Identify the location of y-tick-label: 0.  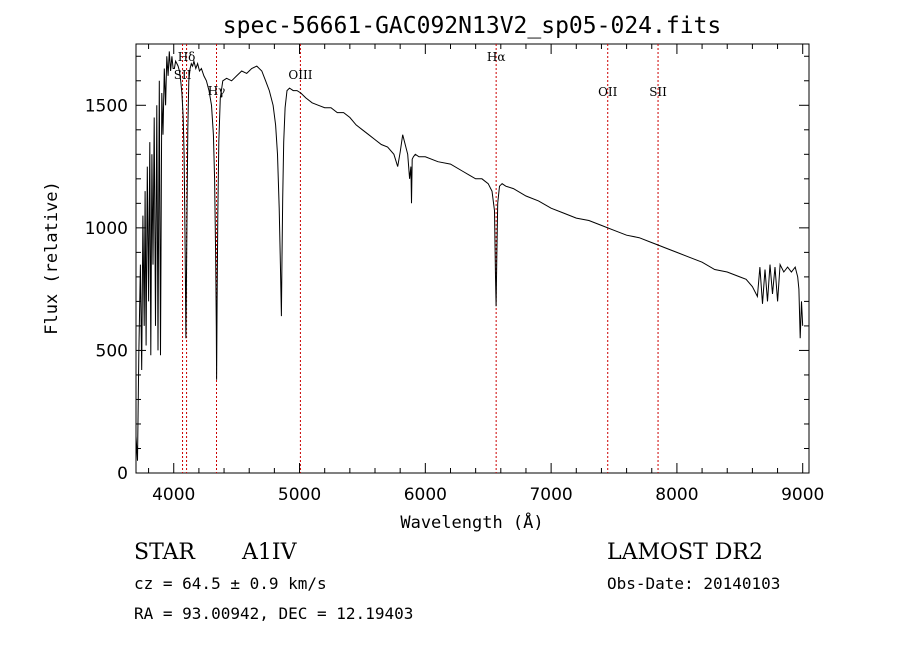
(122, 474).